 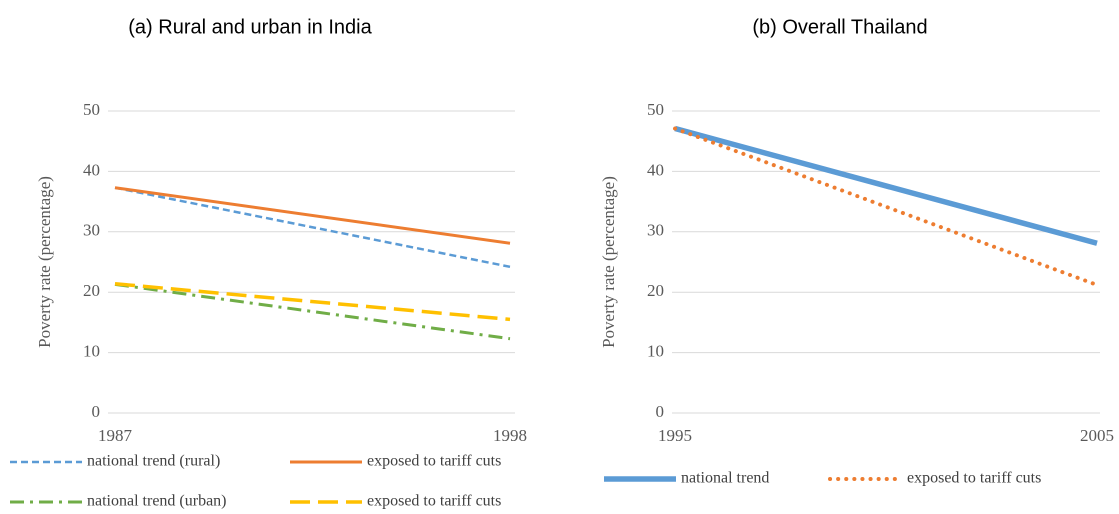 I want to click on legend-label: national trend (urban), so click(x=157, y=501).